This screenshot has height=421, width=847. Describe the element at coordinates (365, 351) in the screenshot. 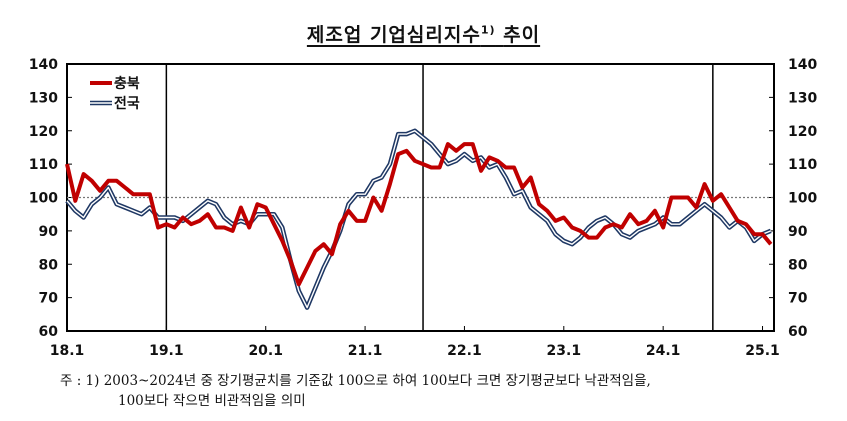

I see `x-axis-label: 21.1` at that location.